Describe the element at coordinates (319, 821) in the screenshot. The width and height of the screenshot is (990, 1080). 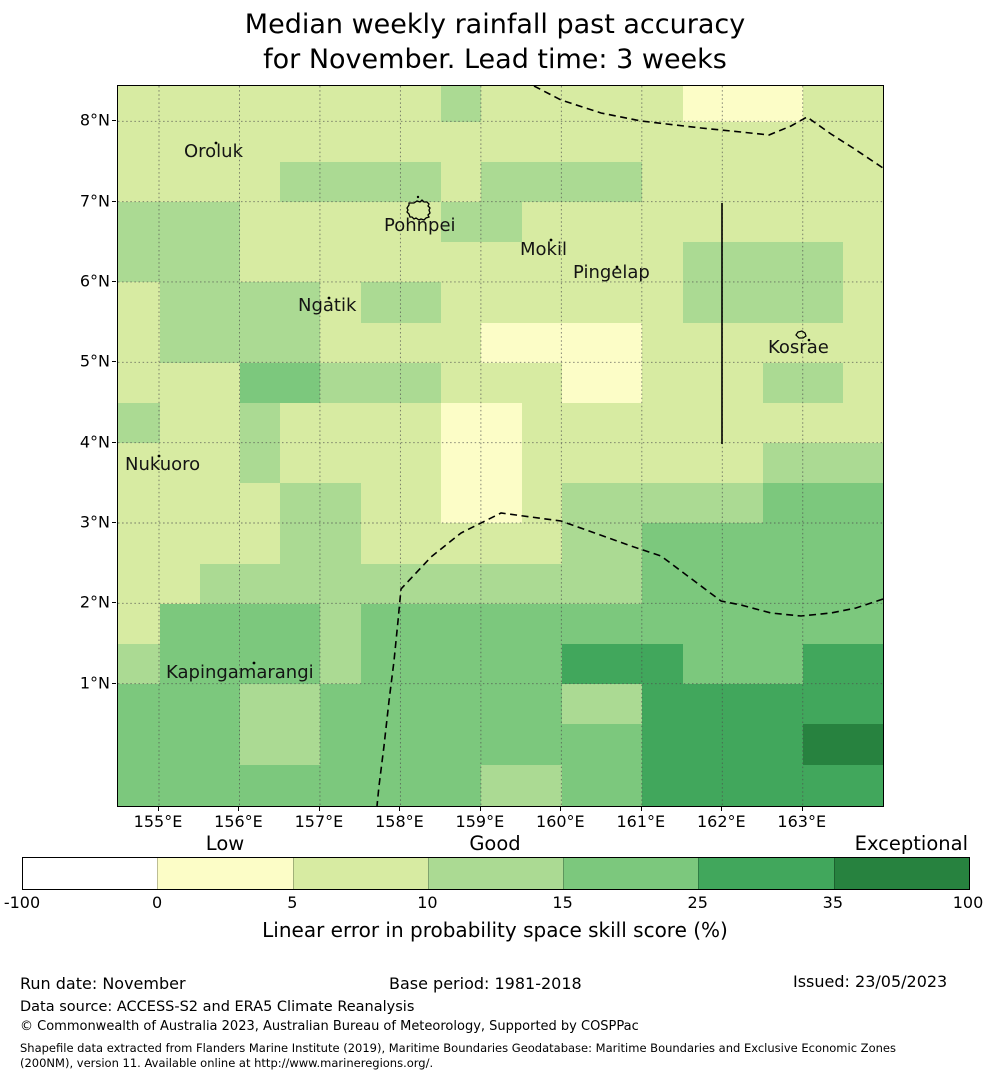
I see `x-axis-tick-label: 157°E` at that location.